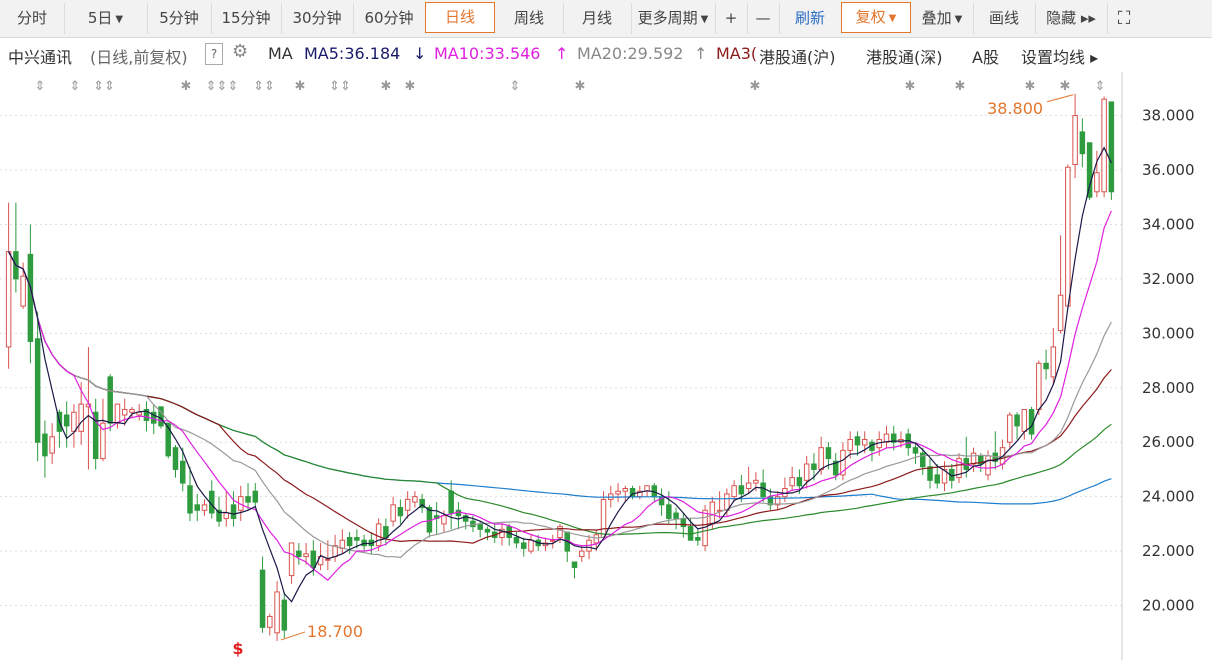 The image size is (1212, 660). Describe the element at coordinates (1168, 388) in the screenshot. I see `y-tick-label: 28.000` at that location.